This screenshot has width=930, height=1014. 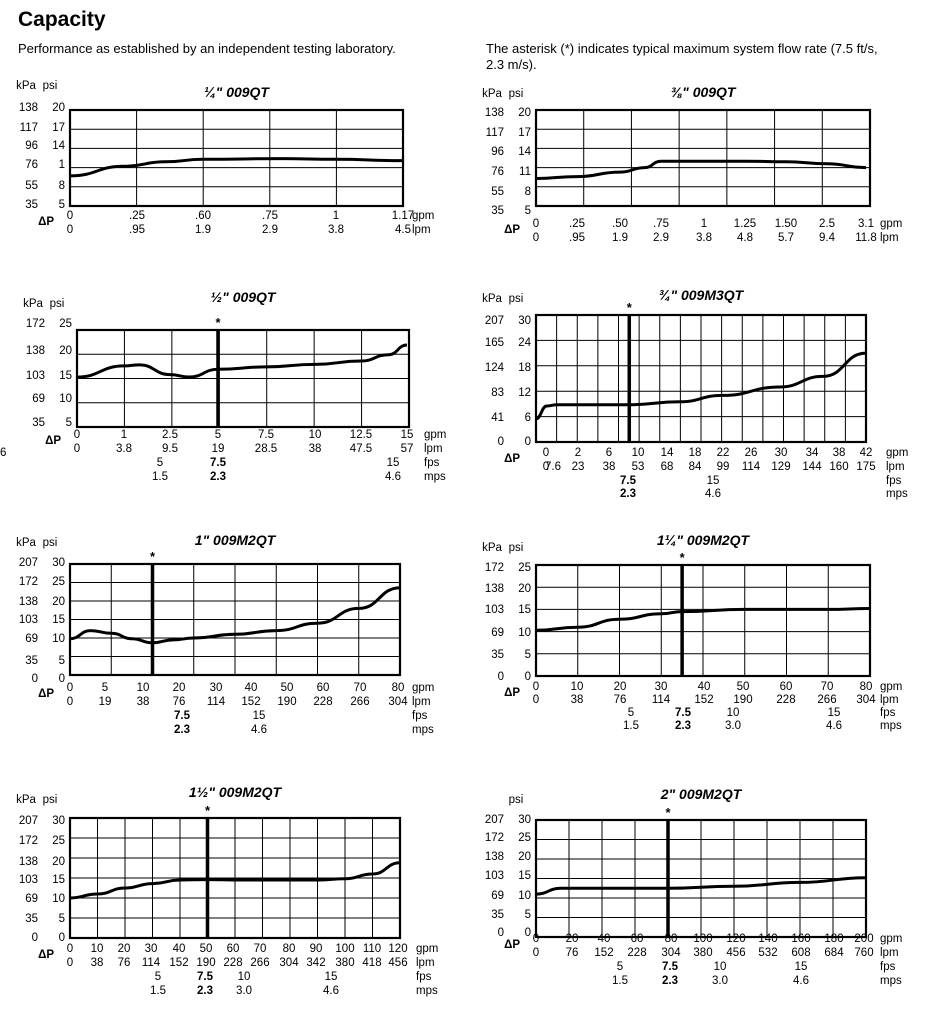 What do you see at coordinates (407, 449) in the screenshot?
I see `lpm-tick-label: 57` at bounding box center [407, 449].